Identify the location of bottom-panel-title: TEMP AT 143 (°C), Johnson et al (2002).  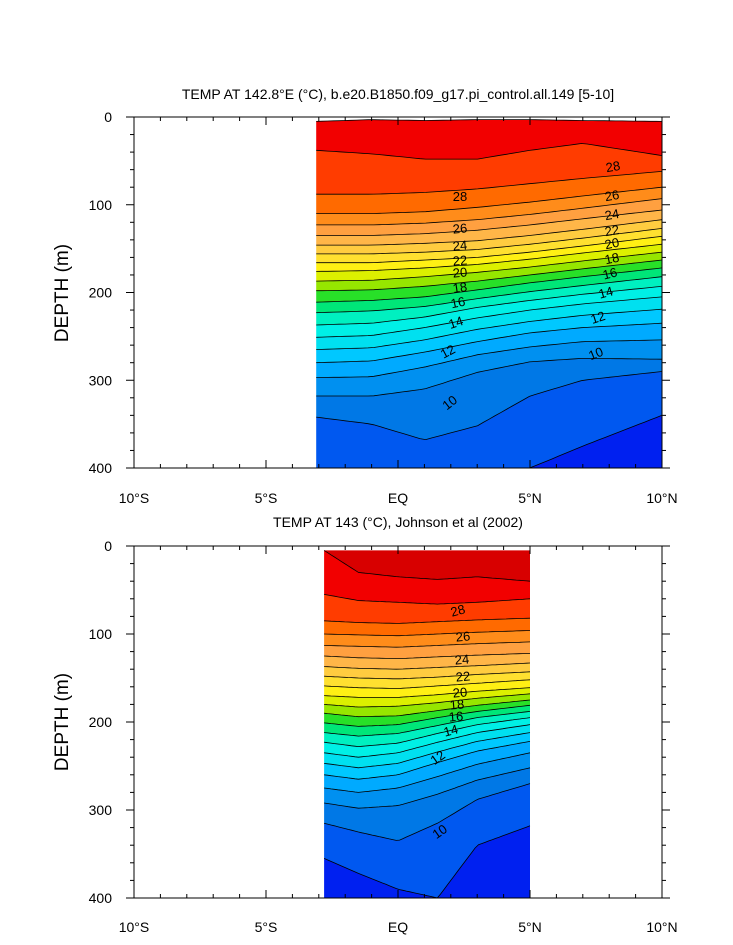
(398, 522).